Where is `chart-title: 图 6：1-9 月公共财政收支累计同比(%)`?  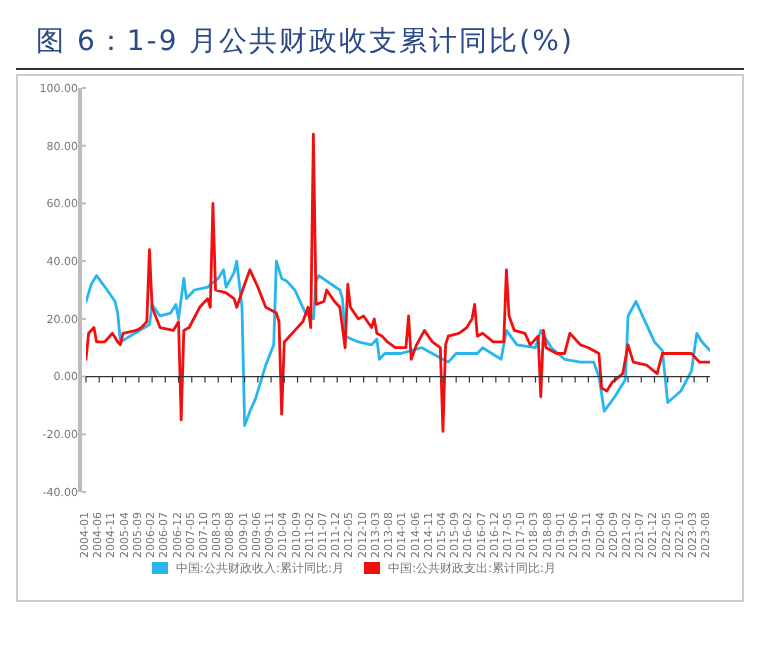
chart-title: 图 6：1-9 月公共财政收支累计同比(%) is located at coordinates (380, 43).